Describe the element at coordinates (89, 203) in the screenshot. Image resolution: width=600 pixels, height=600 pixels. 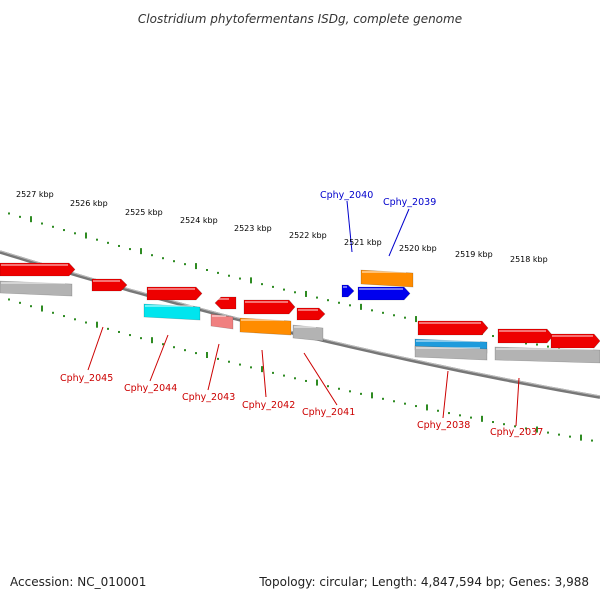
I see `scale-label: 2526 kbp` at that location.